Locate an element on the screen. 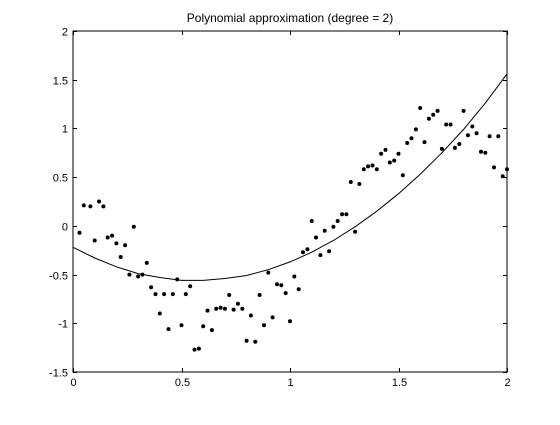  y-tick-label: 0.5 is located at coordinates (60, 179).